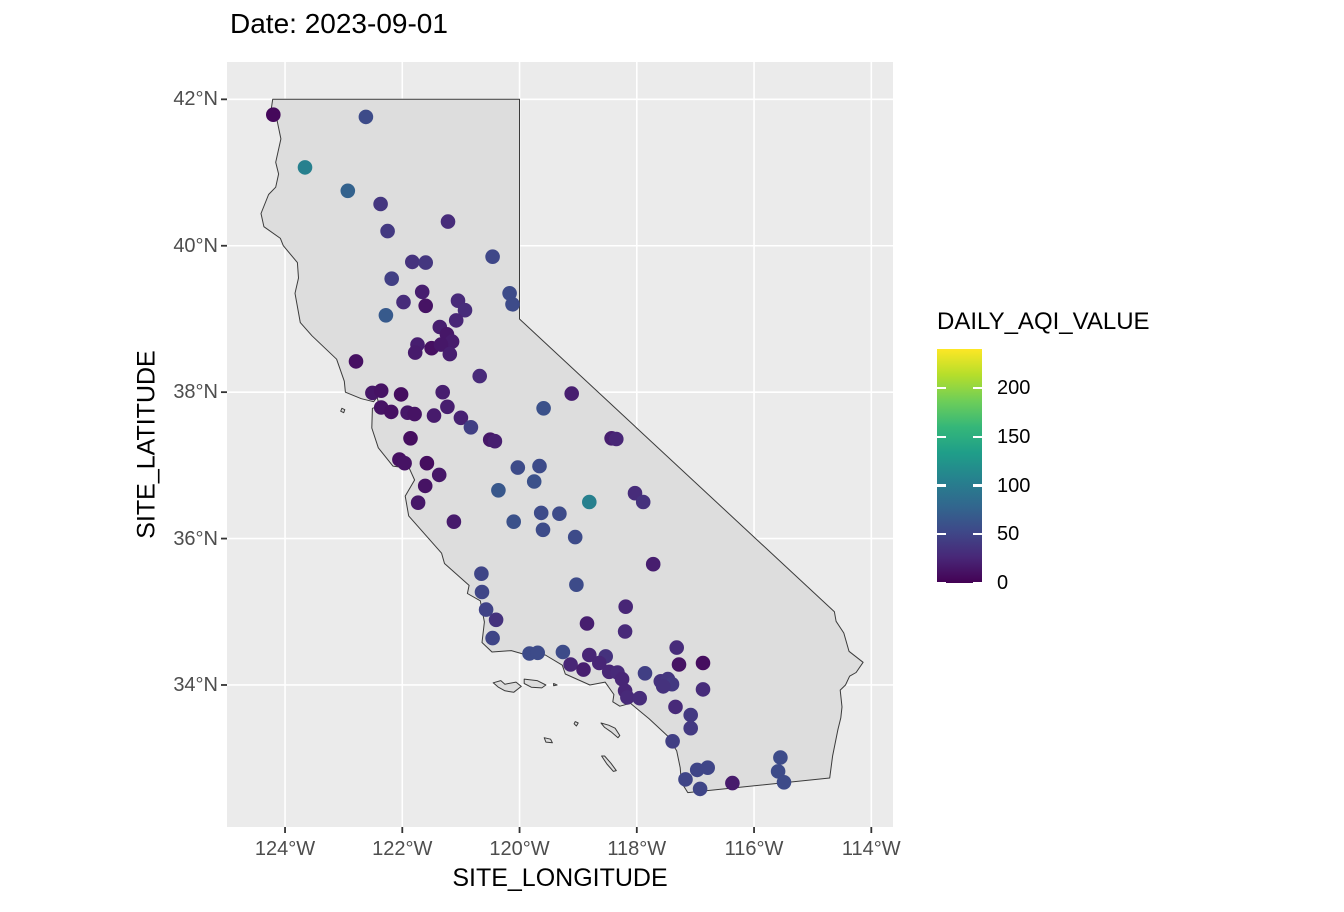 The image size is (1344, 912). What do you see at coordinates (560, 878) in the screenshot?
I see `x-axis-title: SITE_LONGITUDE` at bounding box center [560, 878].